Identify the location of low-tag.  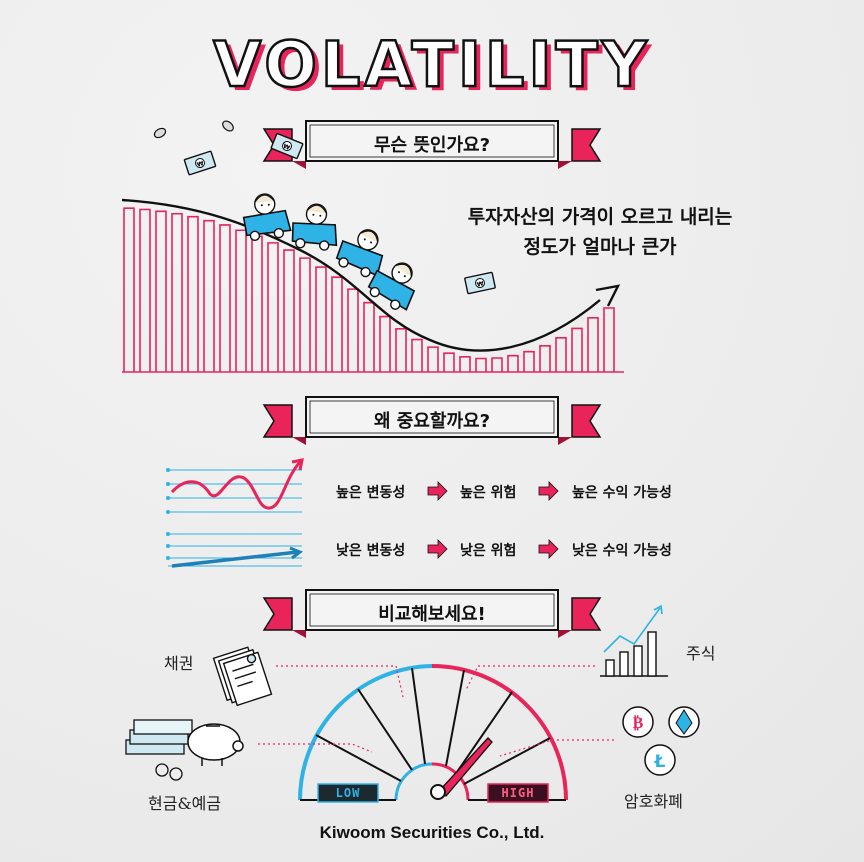
(348, 793).